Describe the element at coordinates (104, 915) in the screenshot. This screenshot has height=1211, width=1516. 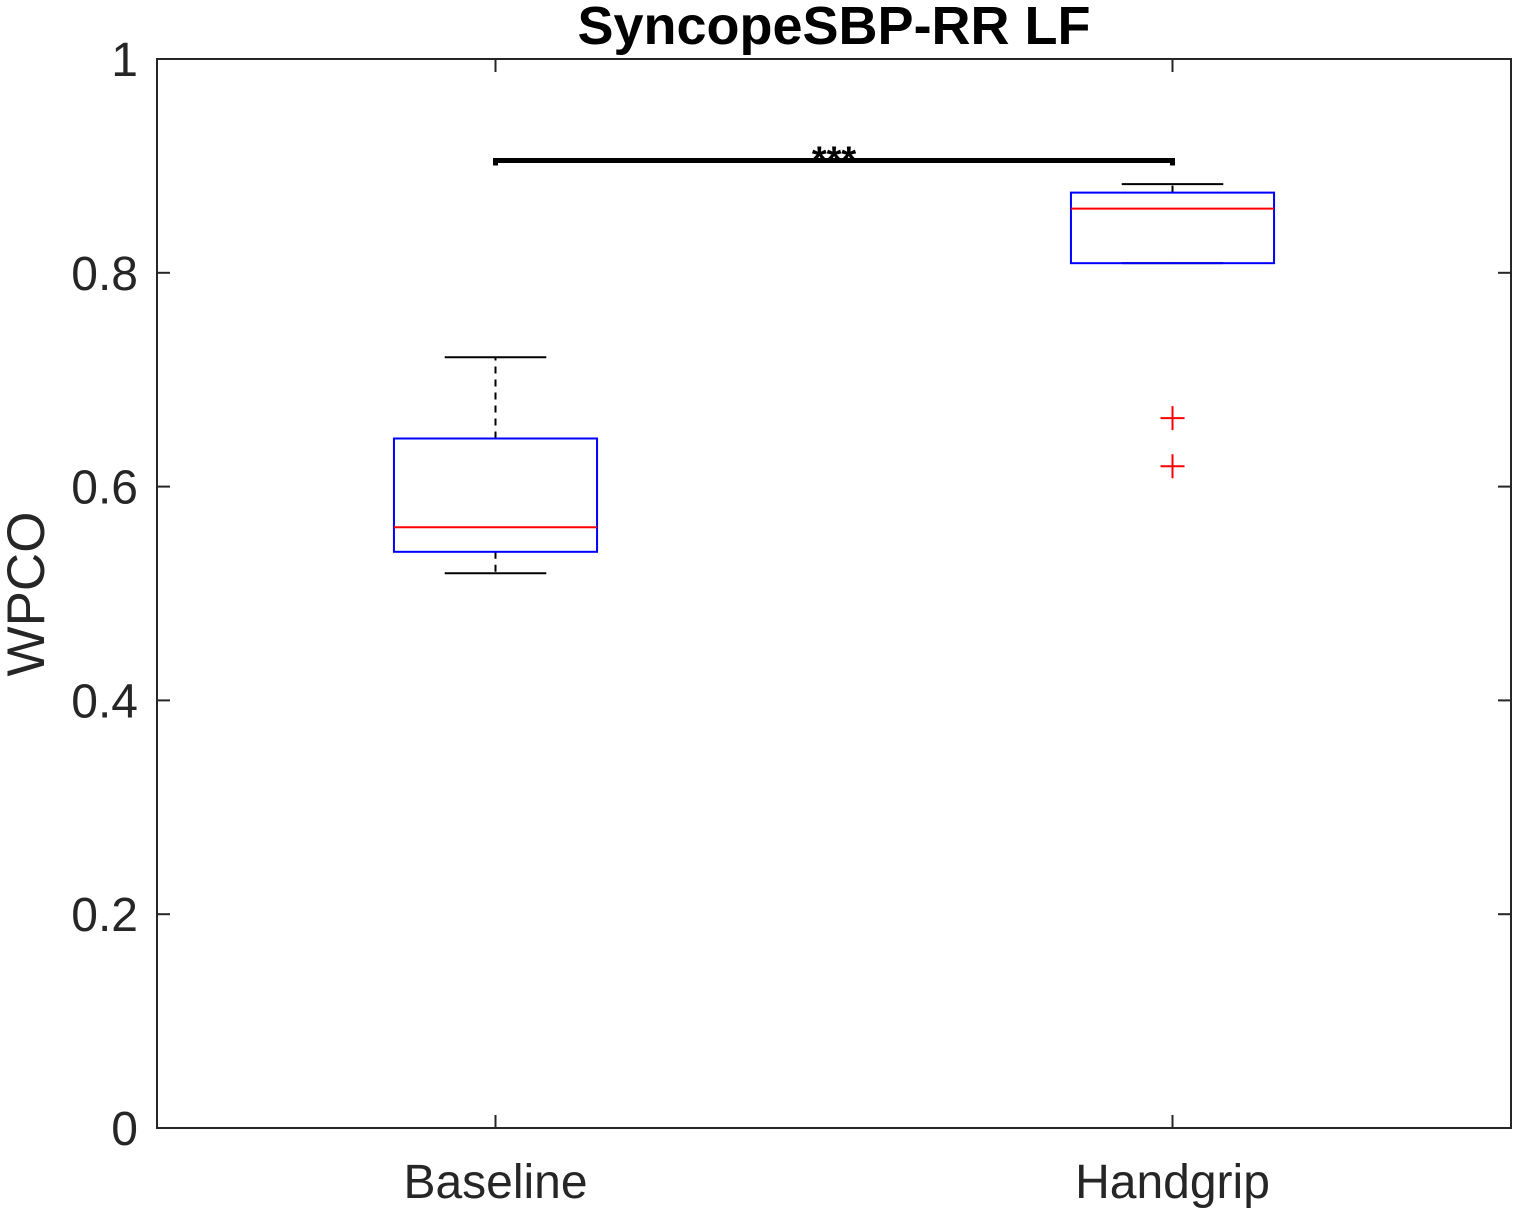
I see `y-tick-label: 0.2` at that location.